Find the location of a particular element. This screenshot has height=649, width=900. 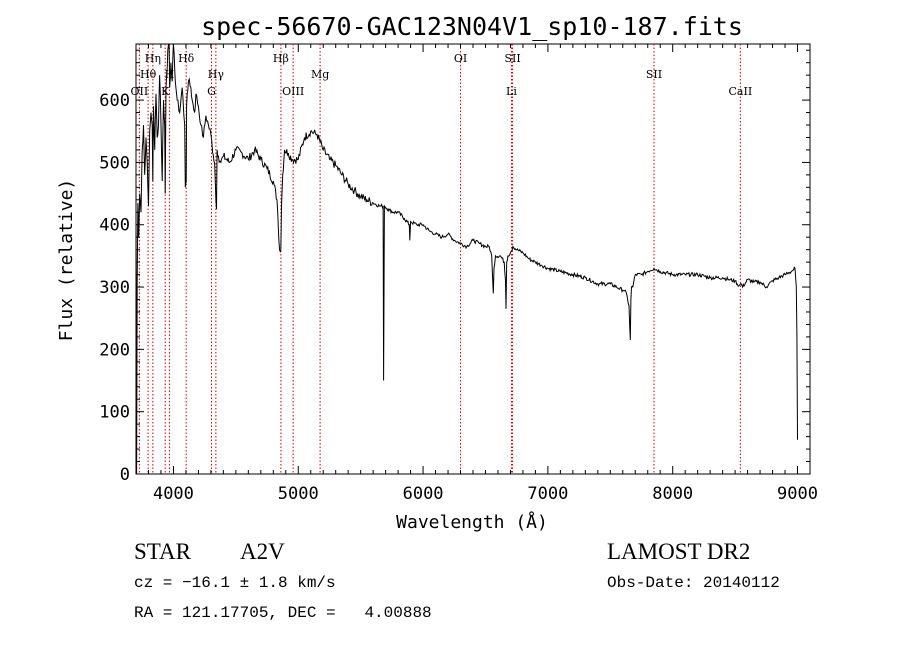

line-marker-label: OIII is located at coordinates (293, 91).